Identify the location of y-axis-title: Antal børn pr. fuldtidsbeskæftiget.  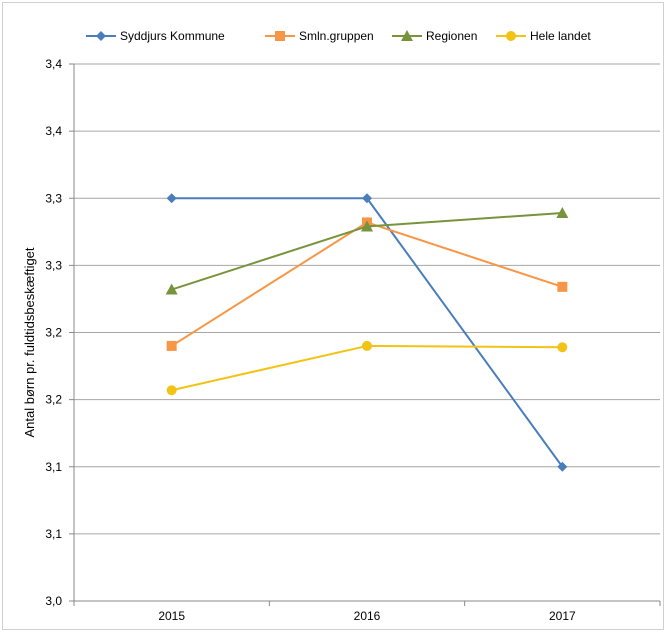
(29, 342).